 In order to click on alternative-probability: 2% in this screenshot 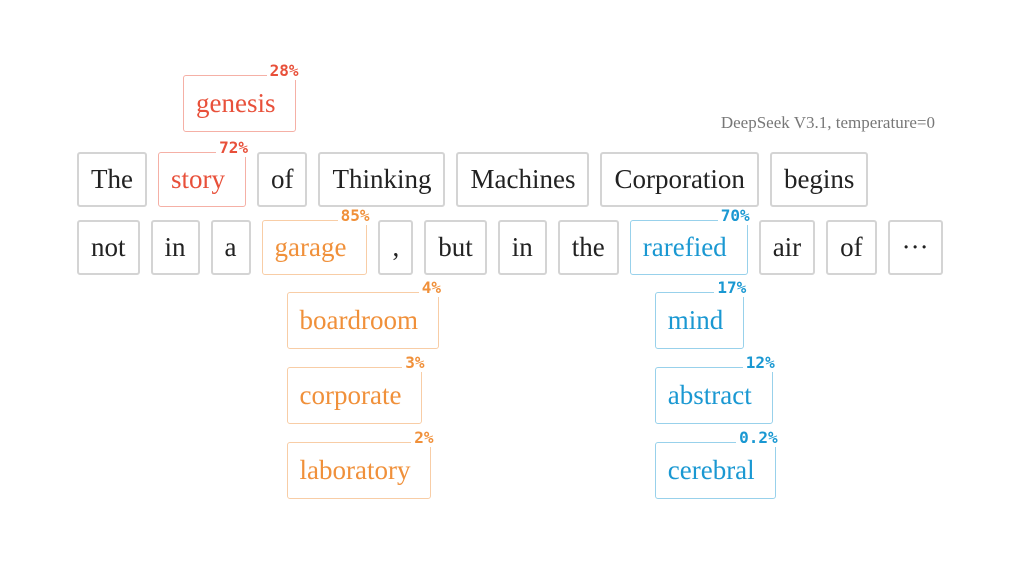, I will do `click(424, 438)`.